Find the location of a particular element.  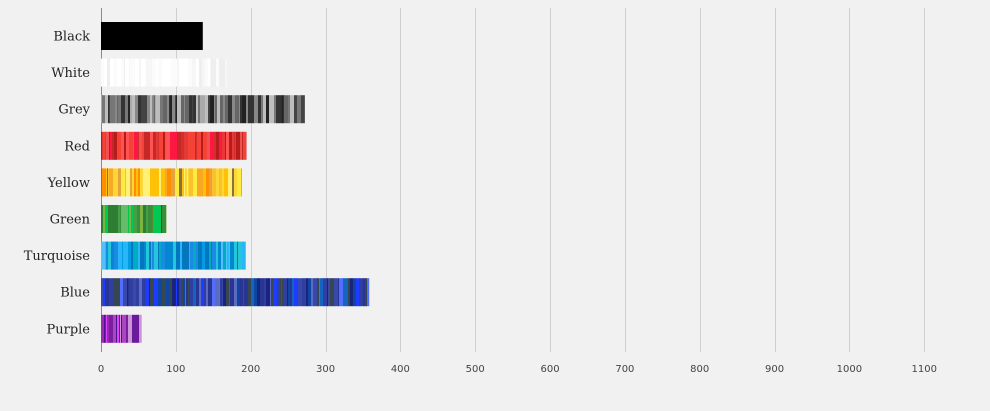

category-label-blue: Blue is located at coordinates (75, 293).